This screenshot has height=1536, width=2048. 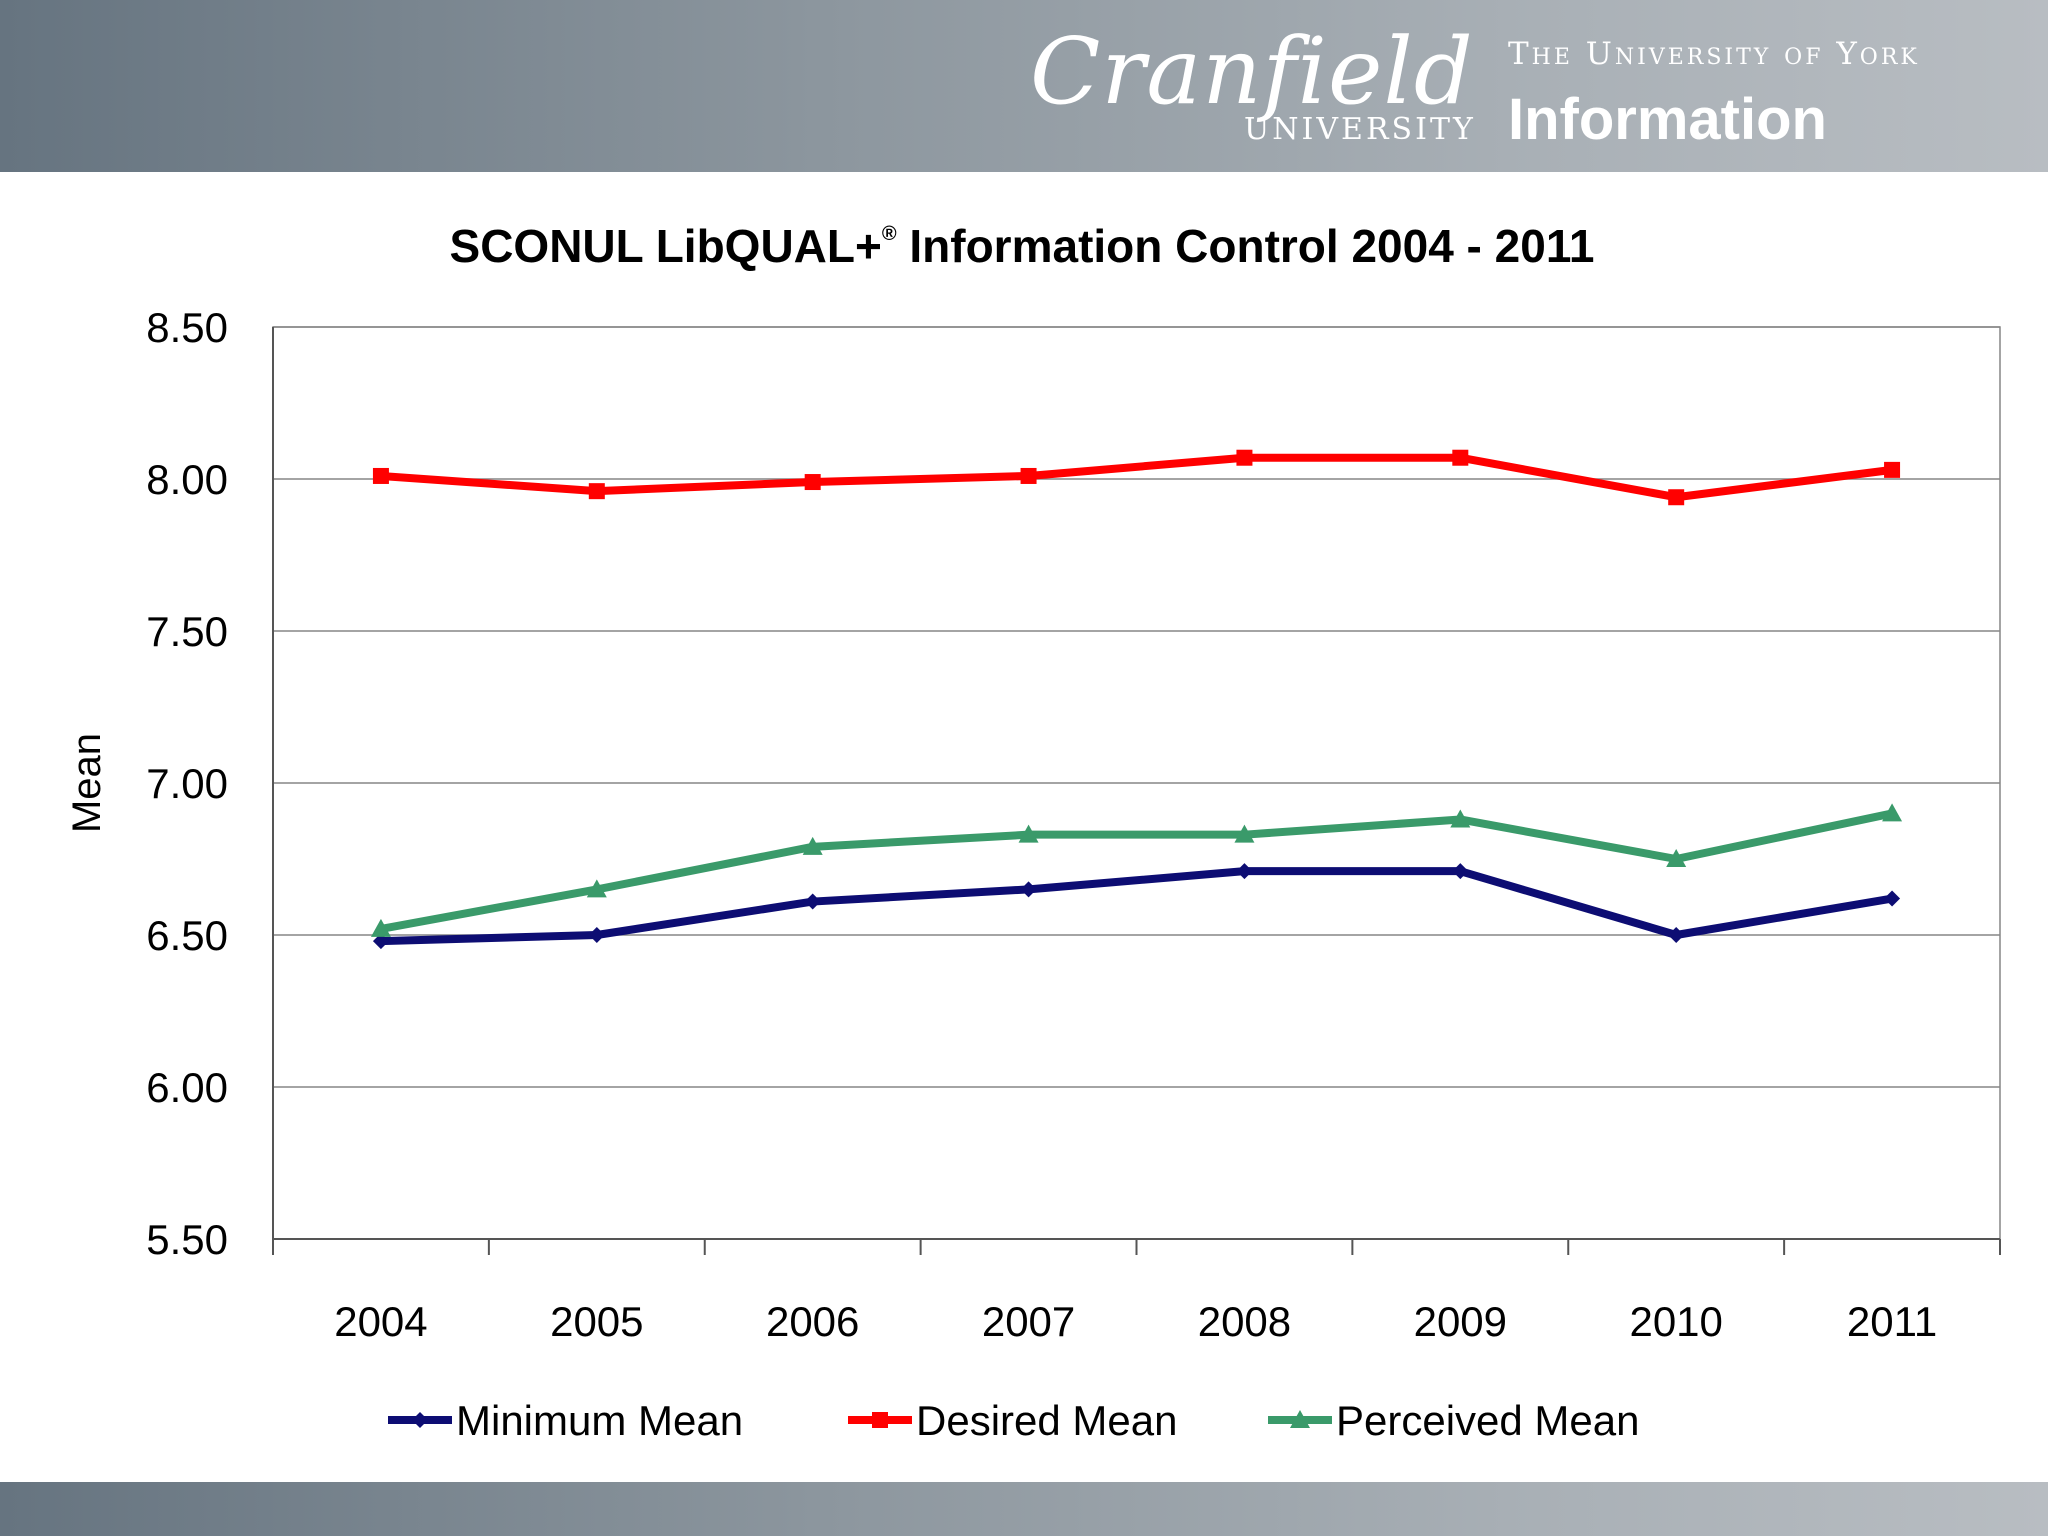 I want to click on y-tick-label: 6.00, so click(x=187, y=1087).